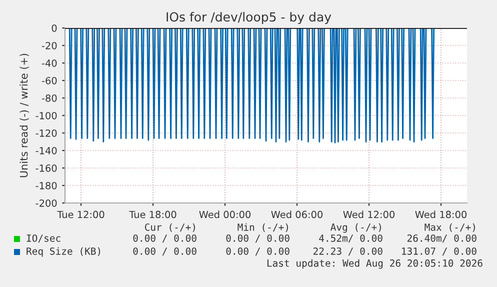 The height and width of the screenshot is (287, 497). What do you see at coordinates (355, 228) in the screenshot?
I see `text: Avg (-/+)` at bounding box center [355, 228].